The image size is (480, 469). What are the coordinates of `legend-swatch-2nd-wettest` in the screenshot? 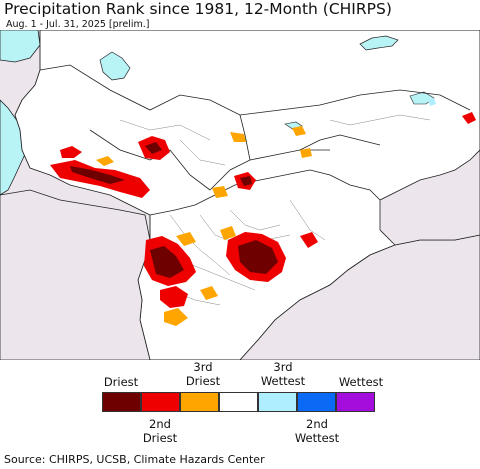 It's located at (316, 402).